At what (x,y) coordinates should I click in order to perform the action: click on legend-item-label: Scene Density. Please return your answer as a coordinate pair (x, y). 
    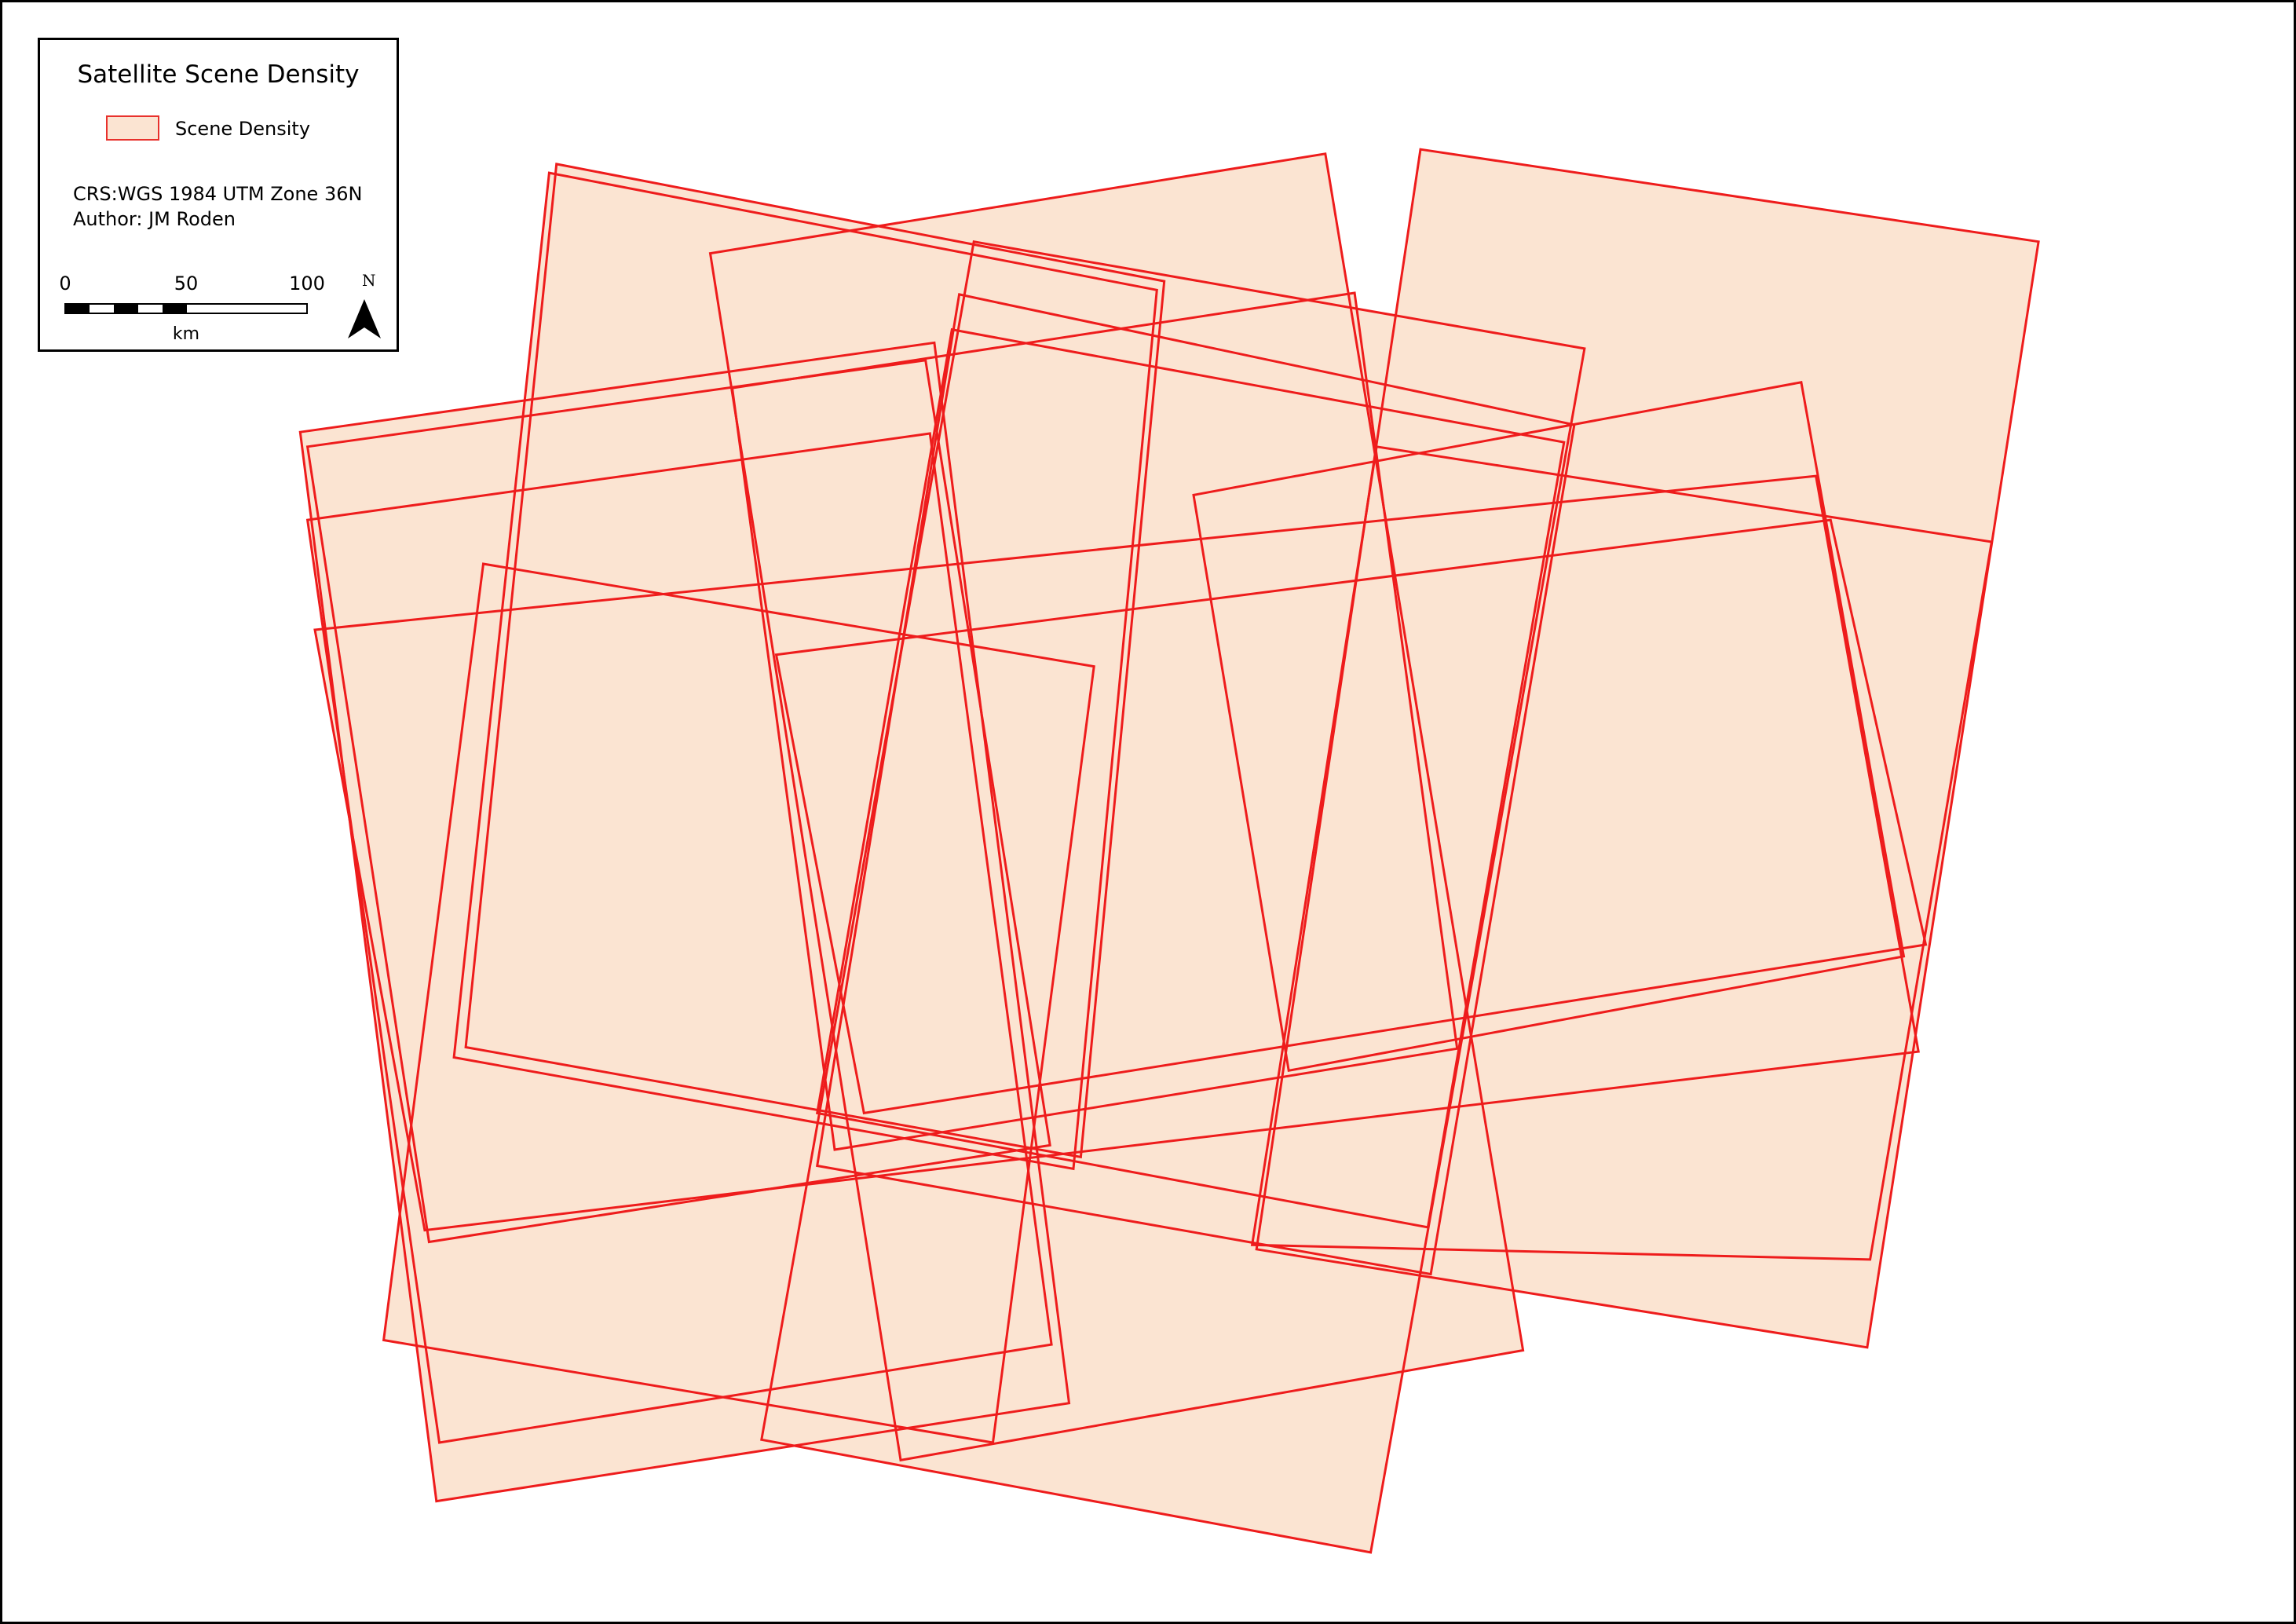
    Looking at the image, I should click on (243, 129).